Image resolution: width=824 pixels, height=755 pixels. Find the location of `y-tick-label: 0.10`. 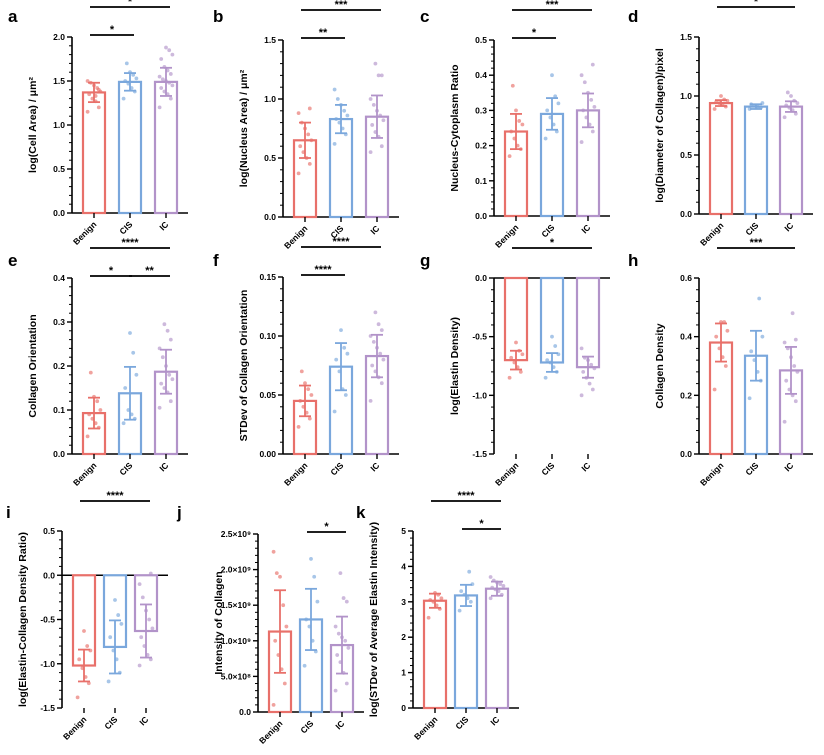

y-tick-label: 0.10 is located at coordinates (267, 336).